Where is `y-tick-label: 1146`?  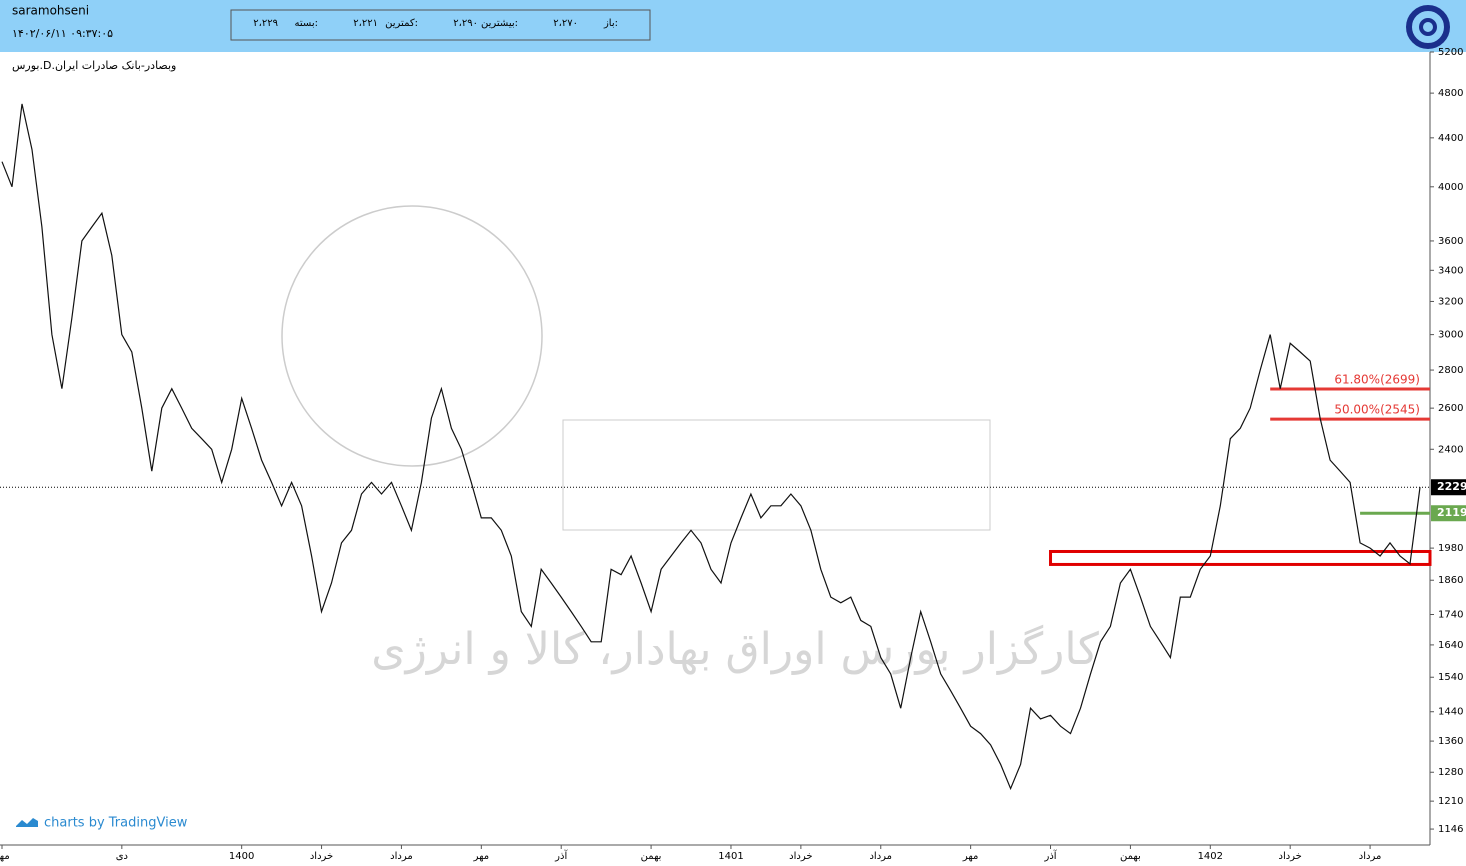 y-tick-label: 1146 is located at coordinates (1450, 829).